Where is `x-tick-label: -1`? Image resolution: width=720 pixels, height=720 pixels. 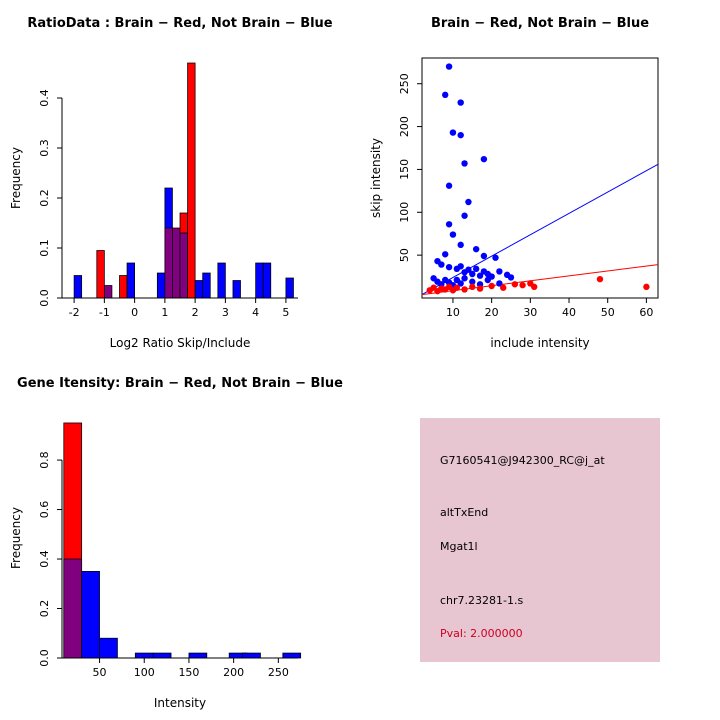 x-tick-label: -1 is located at coordinates (104, 312).